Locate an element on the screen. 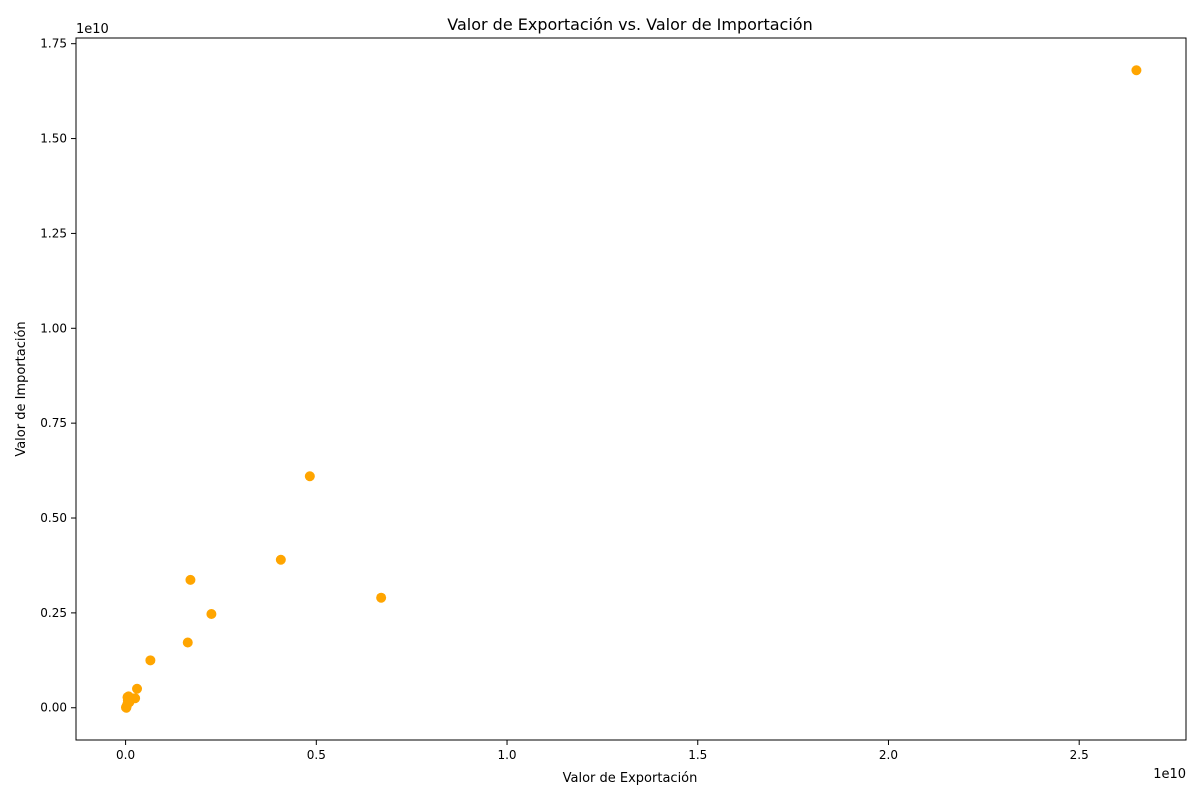 Image resolution: width=1200 pixels, height=800 pixels. y-axis-ticks: 0.00 0.25 0.50 0.75 1.00 1.25 1.50 1.75 is located at coordinates (58, 376).